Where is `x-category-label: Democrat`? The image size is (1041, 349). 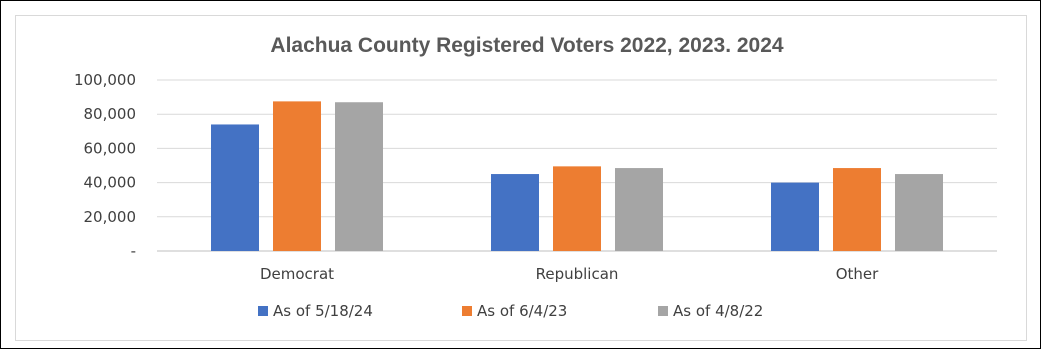 x-category-label: Democrat is located at coordinates (297, 274).